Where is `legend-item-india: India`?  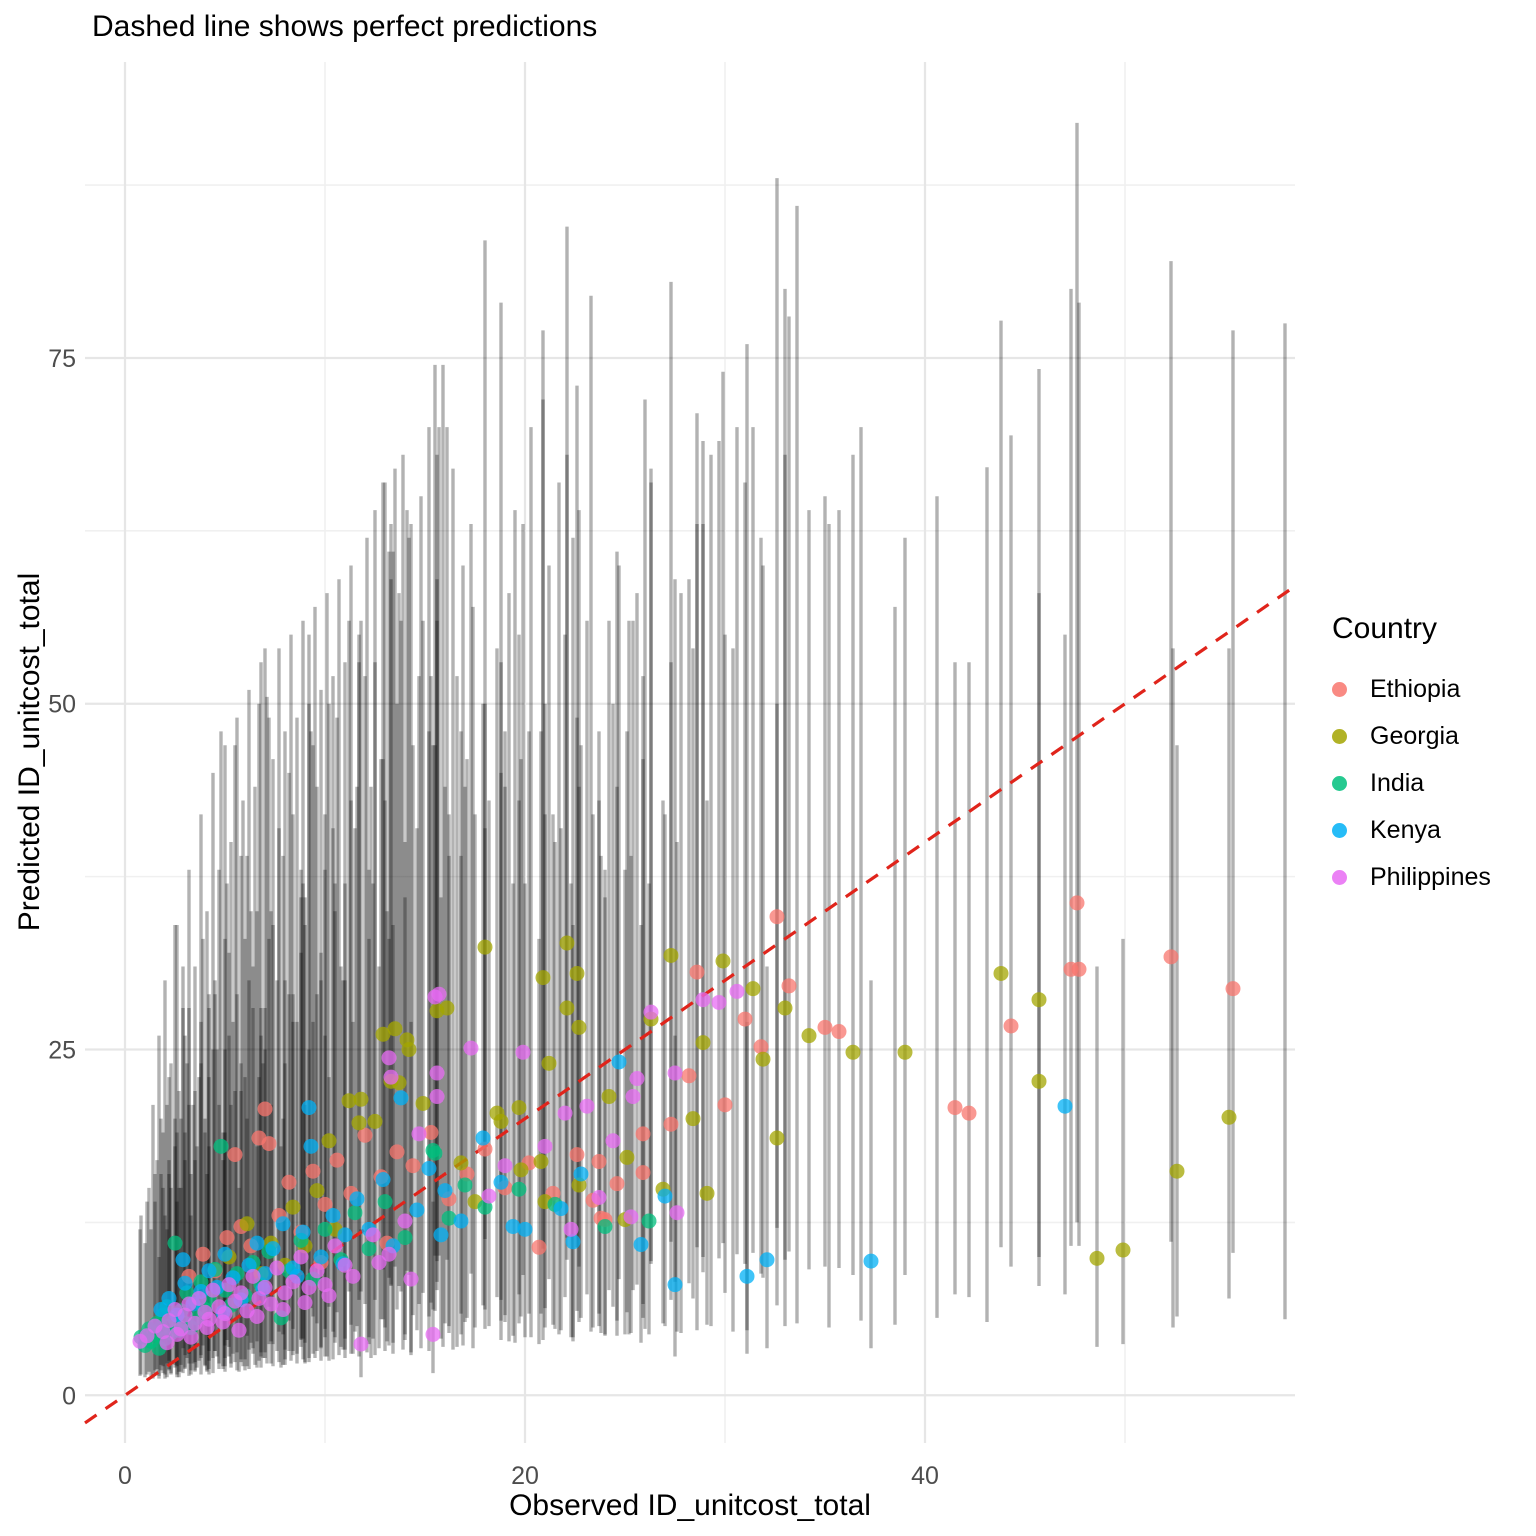
legend-item-india: India is located at coordinates (1411, 783).